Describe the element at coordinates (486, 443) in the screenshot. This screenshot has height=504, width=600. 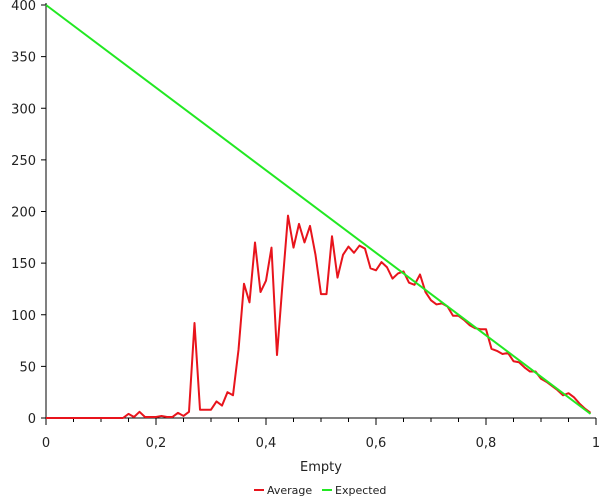
I see `x-tick-label: 0,8` at that location.